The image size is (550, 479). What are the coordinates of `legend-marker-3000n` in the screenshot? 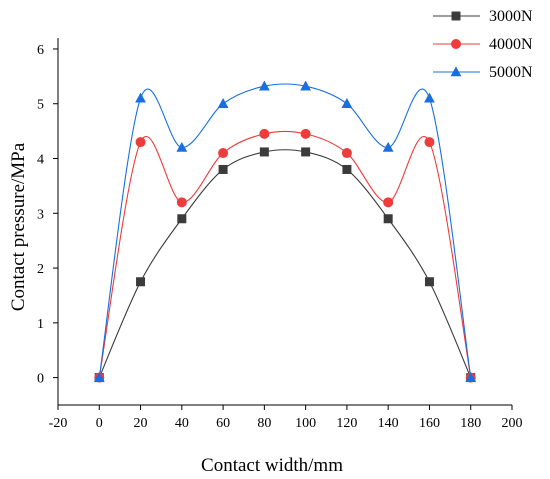 It's located at (456, 16).